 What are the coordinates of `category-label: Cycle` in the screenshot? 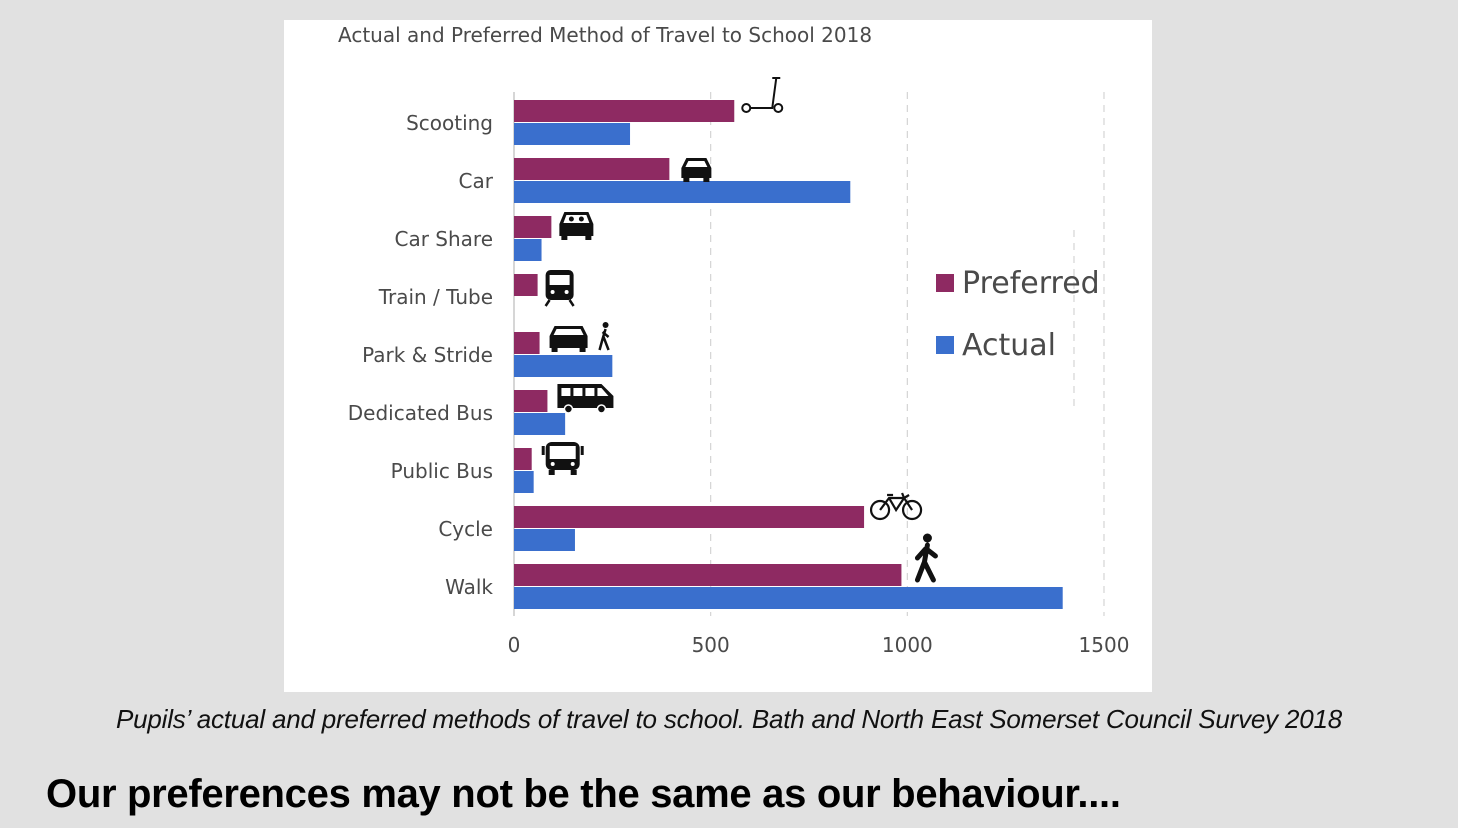 It's located at (465, 529).